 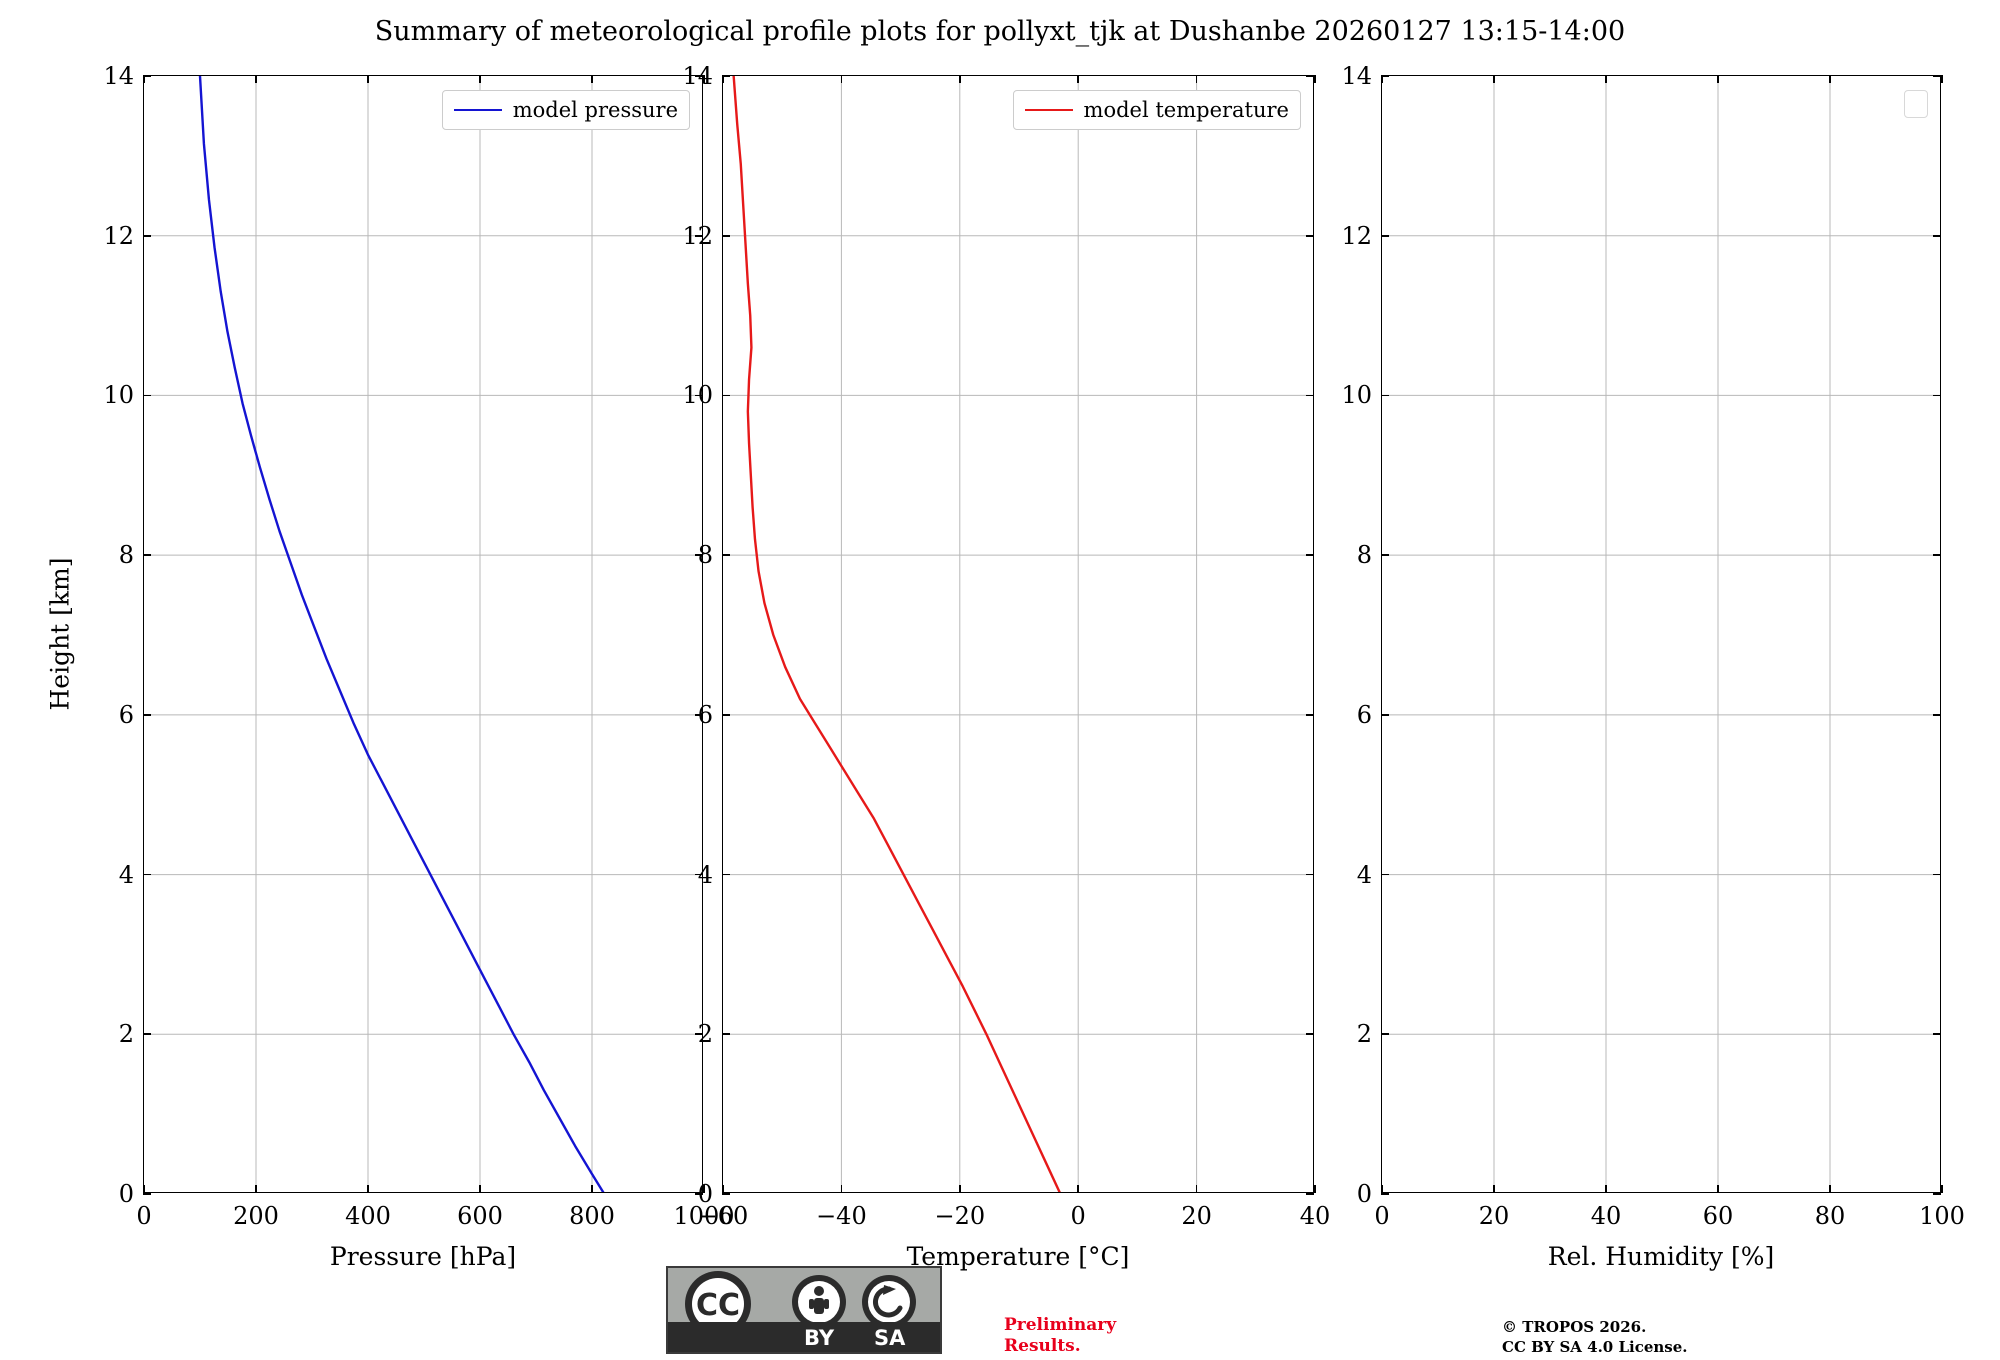 What do you see at coordinates (889, 1302) in the screenshot?
I see `cc-sa-share-alike-icon` at bounding box center [889, 1302].